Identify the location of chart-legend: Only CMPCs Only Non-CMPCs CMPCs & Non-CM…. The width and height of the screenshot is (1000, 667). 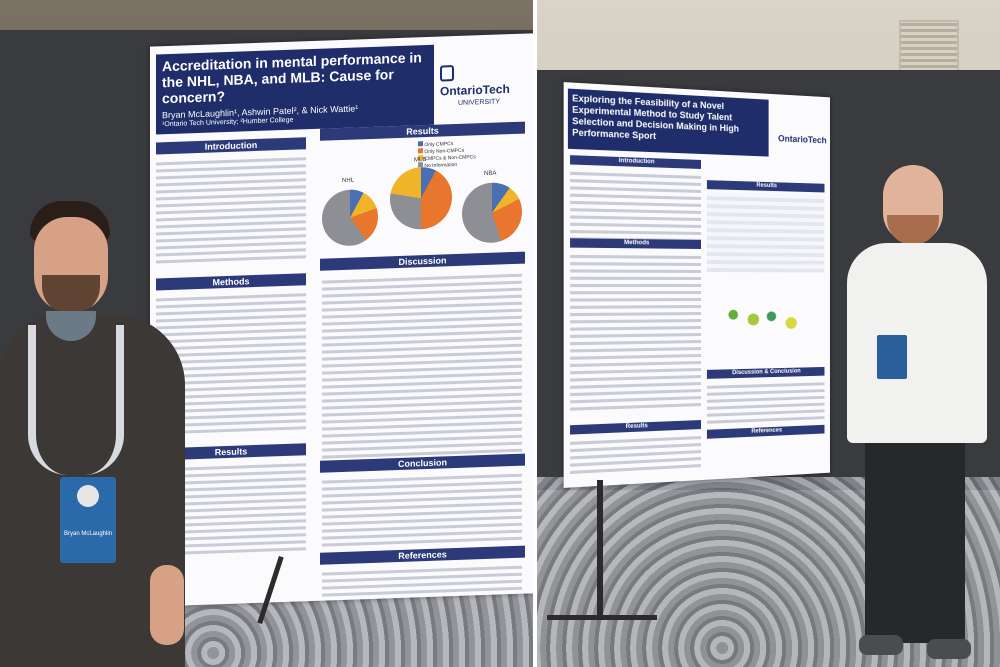
(473, 153).